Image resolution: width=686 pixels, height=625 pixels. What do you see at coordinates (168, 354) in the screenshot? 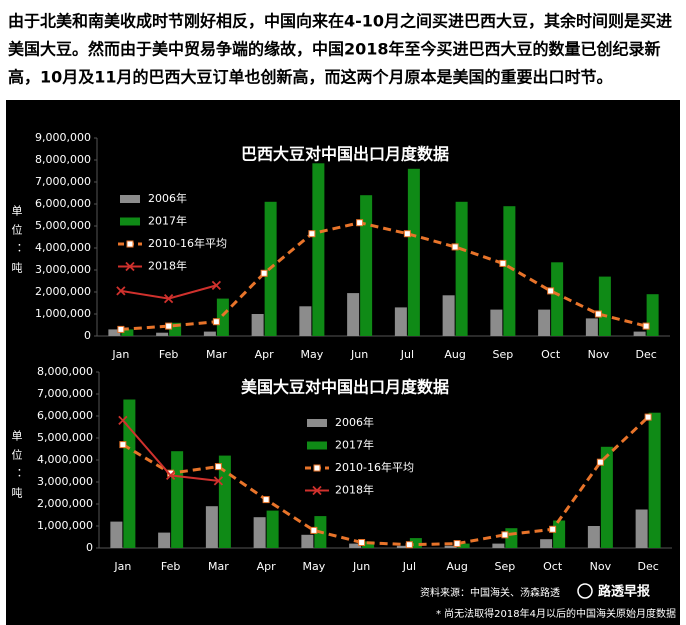
I see `x-tick-label: Feb` at bounding box center [168, 354].